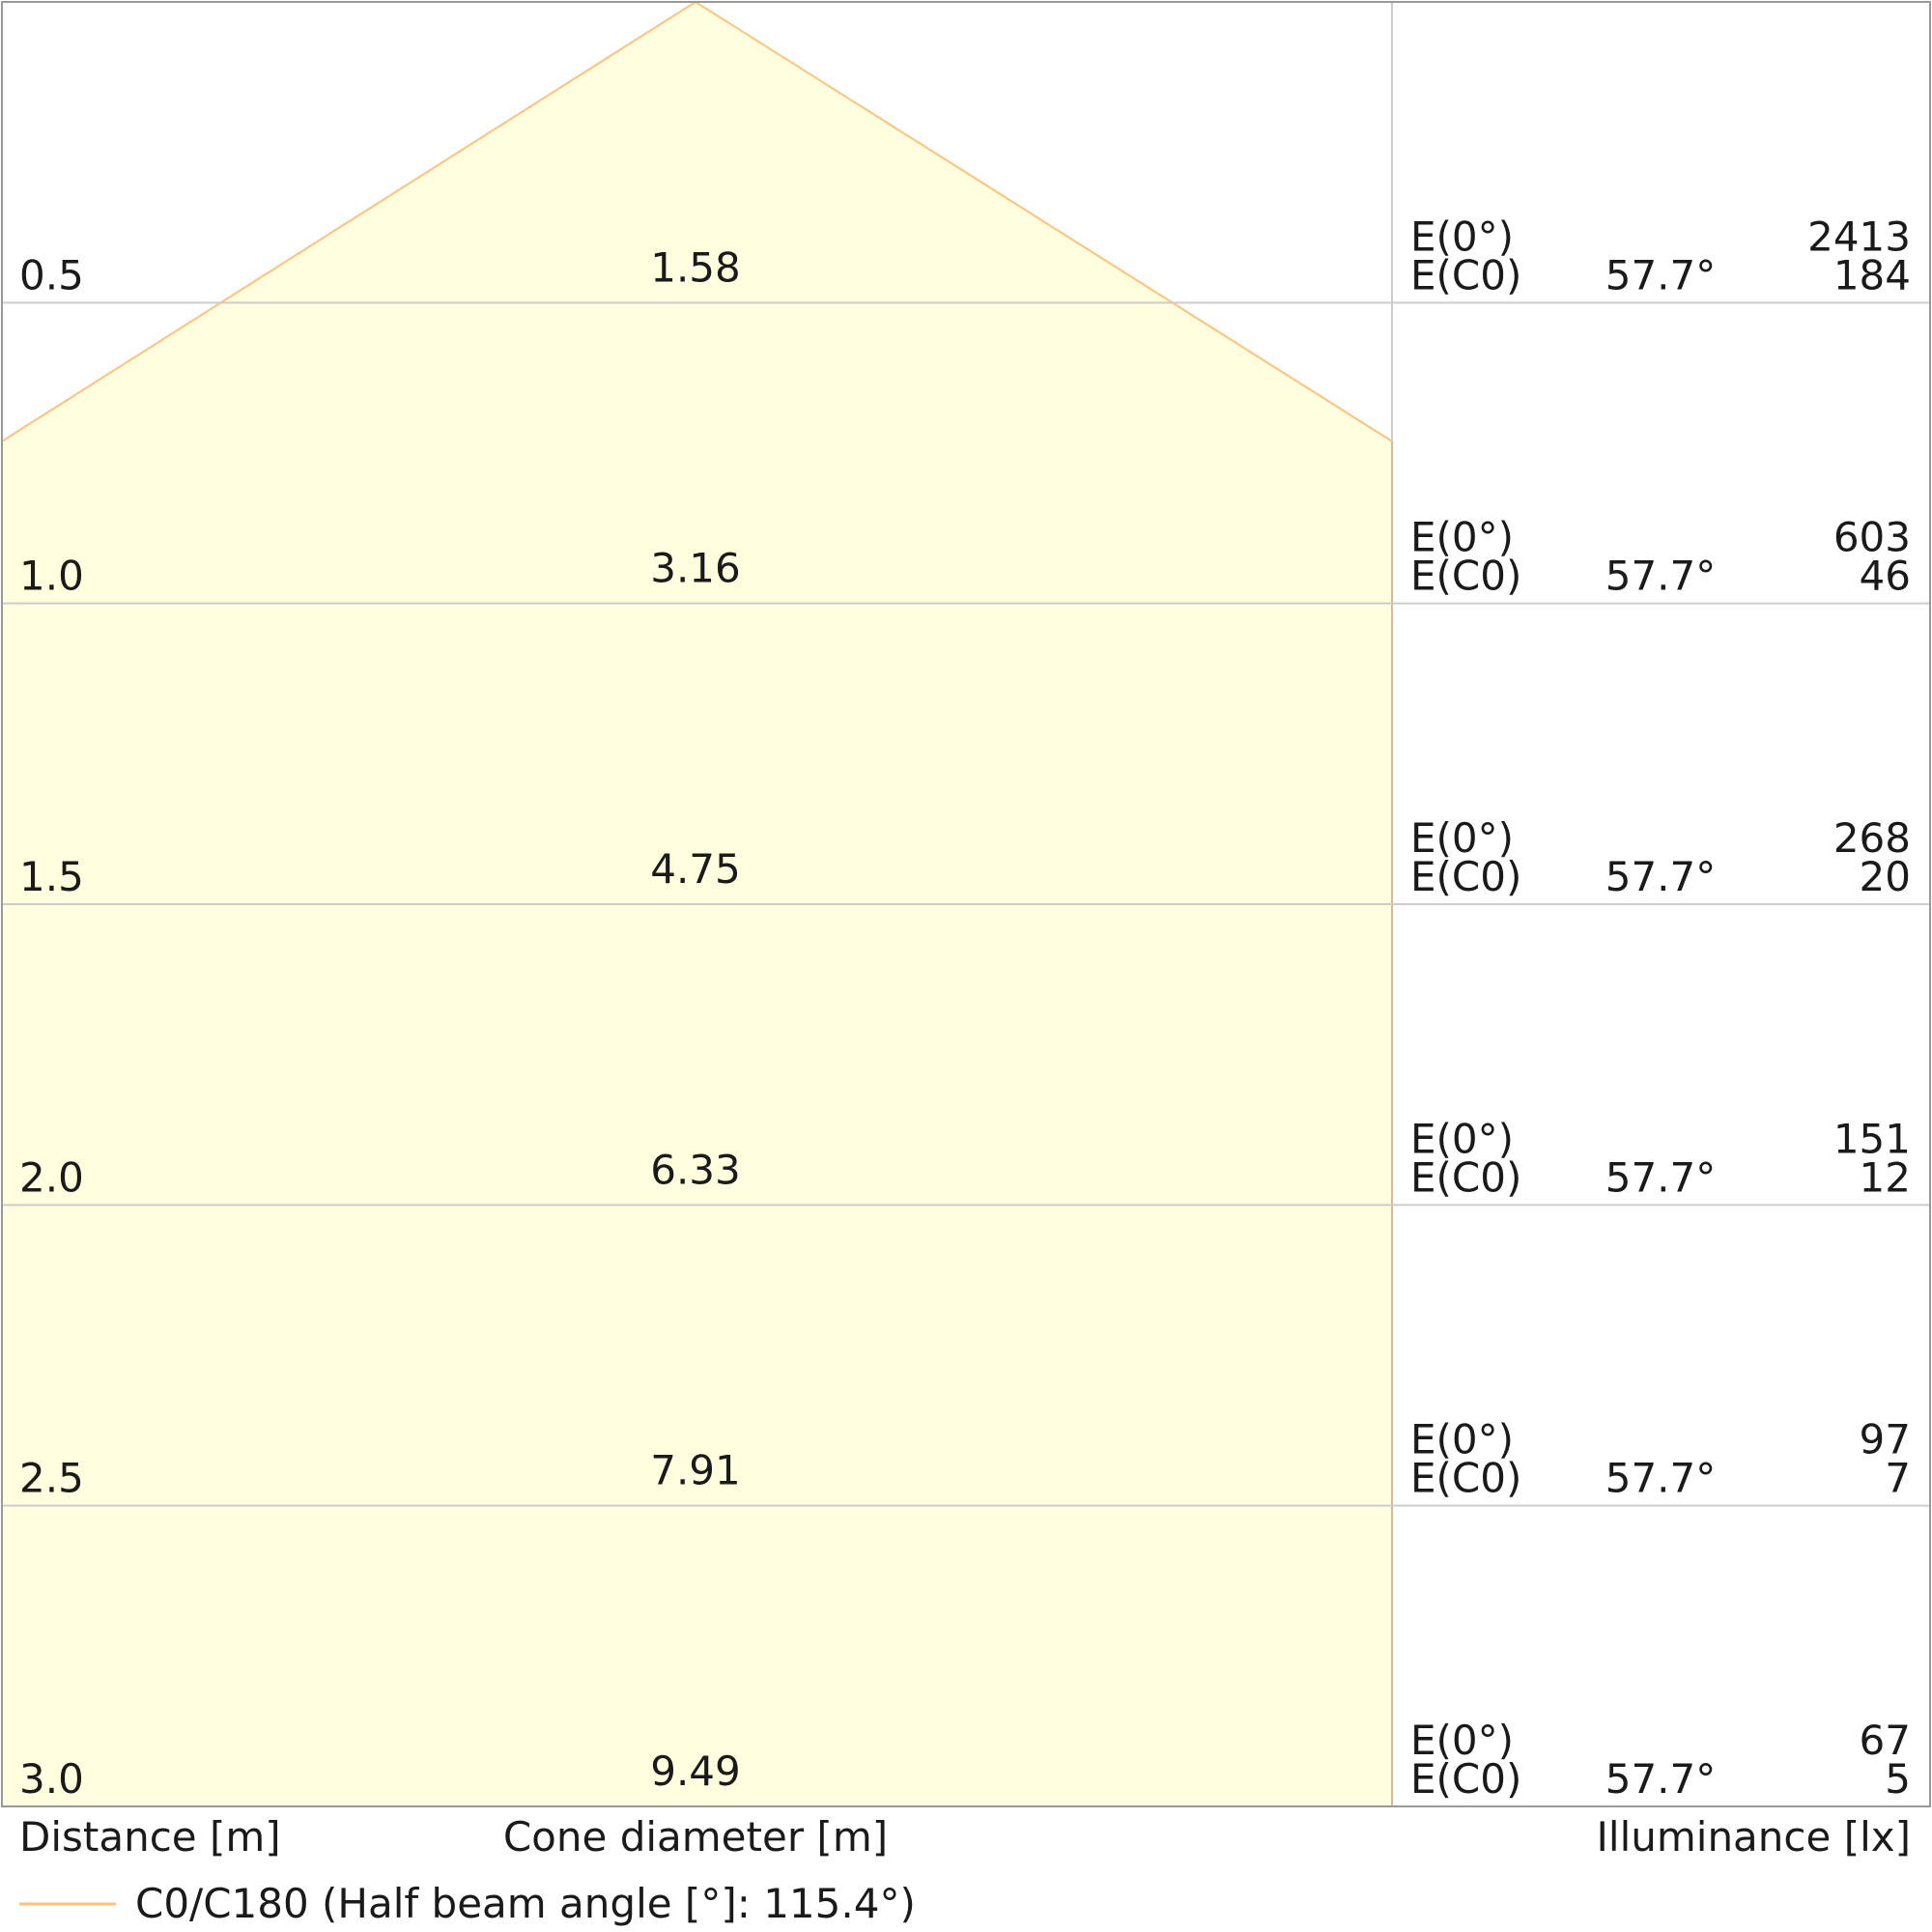 The width and height of the screenshot is (1932, 1932). What do you see at coordinates (1885, 576) in the screenshot?
I see `ec0-value: 46` at bounding box center [1885, 576].